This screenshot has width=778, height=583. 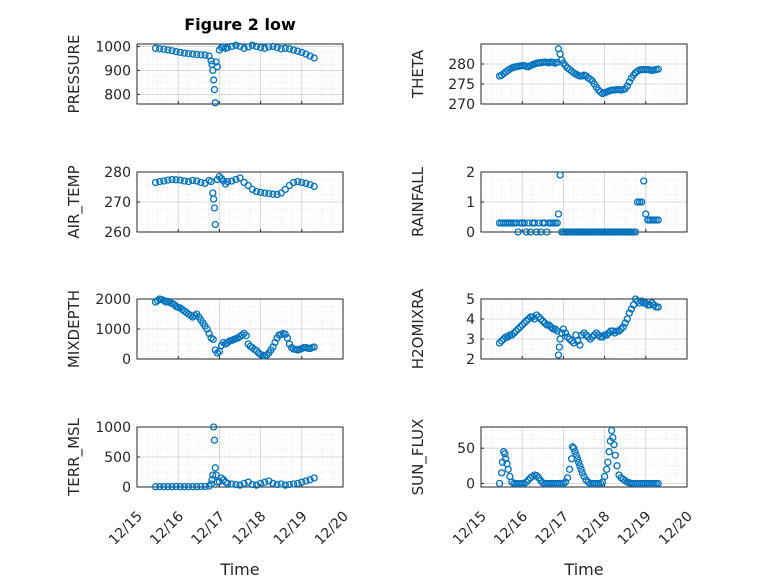 What do you see at coordinates (117, 173) in the screenshot?
I see `y-tick-label: 280` at bounding box center [117, 173].